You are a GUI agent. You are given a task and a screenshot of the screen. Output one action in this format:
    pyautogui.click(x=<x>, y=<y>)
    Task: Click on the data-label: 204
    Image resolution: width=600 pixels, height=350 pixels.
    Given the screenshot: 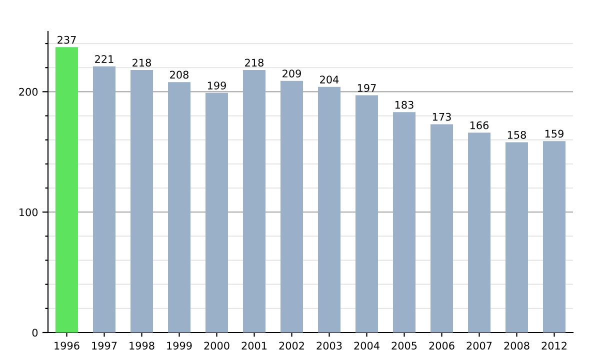 What is the action you would take?
    pyautogui.click(x=329, y=80)
    